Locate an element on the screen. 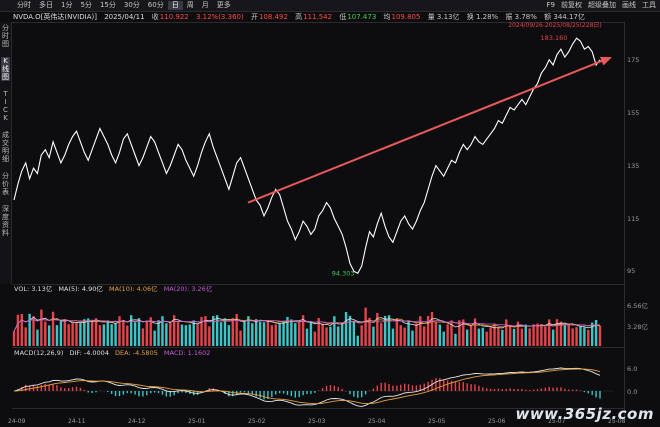 This screenshot has height=427, width=660. vol-tick: 6.56亿 is located at coordinates (637, 306).